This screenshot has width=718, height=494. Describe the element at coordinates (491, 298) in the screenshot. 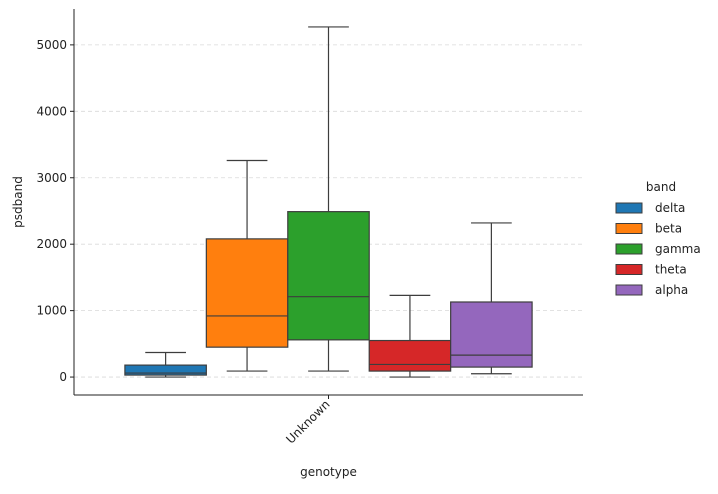

I see `box-alpha` at that location.